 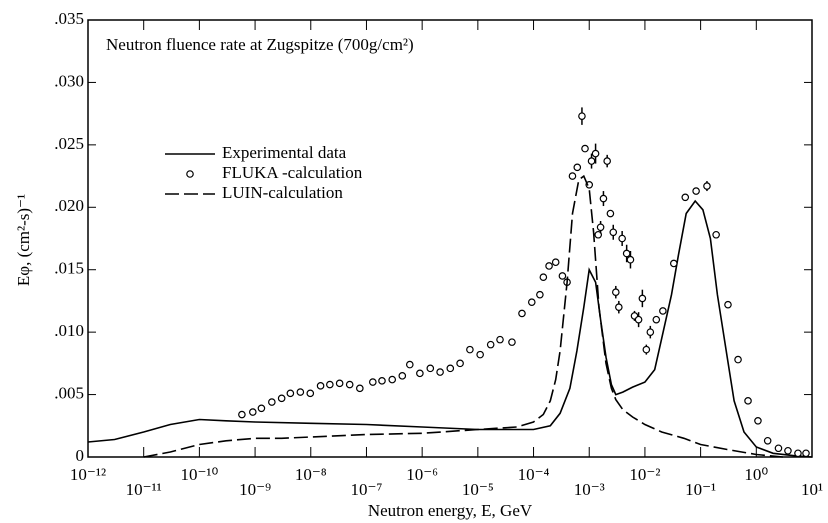 I want to click on y-axis-label: Eφ, (cm²-s)⁻¹, so click(x=23, y=240).